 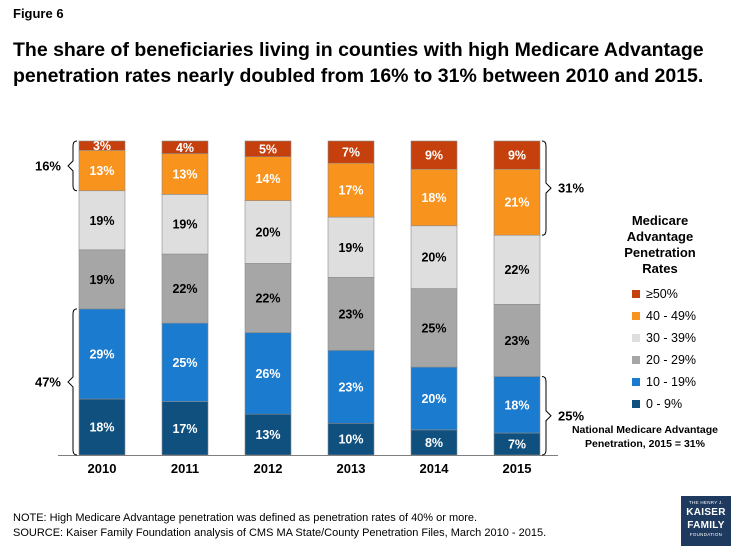 I want to click on bar-segment-2013-ge50, so click(x=351, y=152).